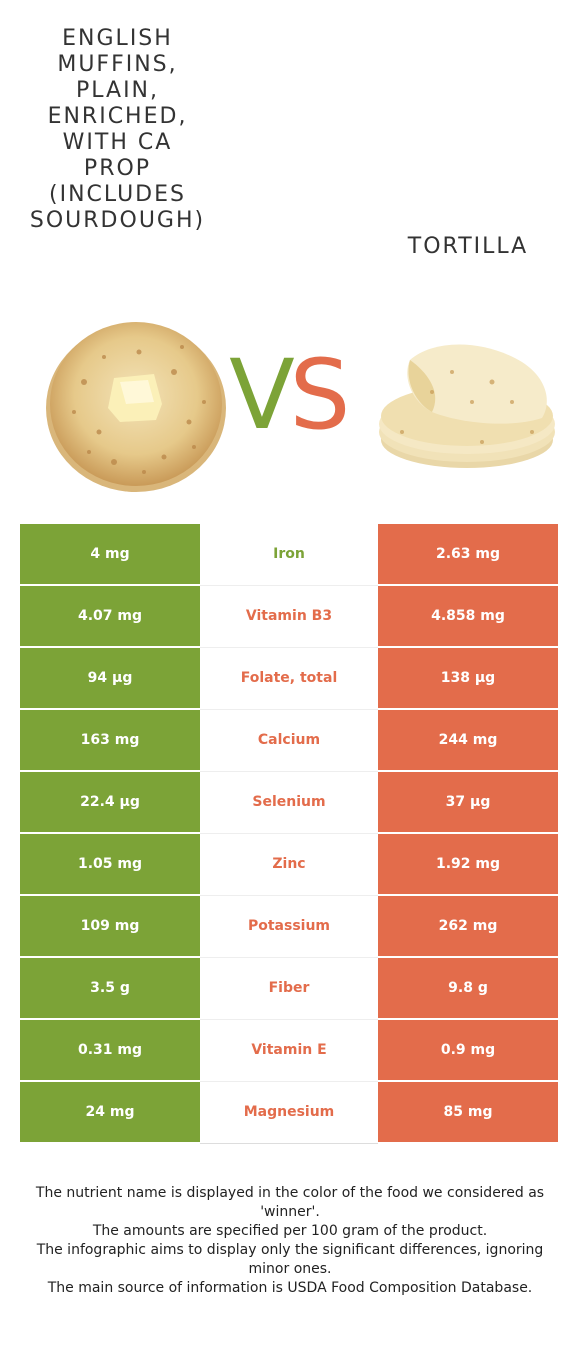 The width and height of the screenshot is (580, 1354). Describe the element at coordinates (468, 926) in the screenshot. I see `right-food-value: 262 mg` at that location.